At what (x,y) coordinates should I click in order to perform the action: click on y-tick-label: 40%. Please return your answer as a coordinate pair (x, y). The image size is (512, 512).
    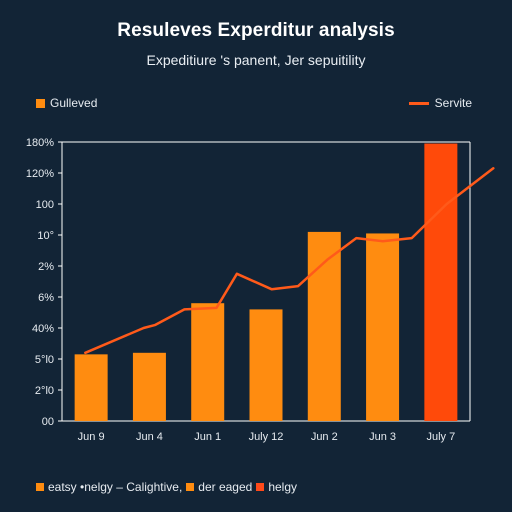
    Looking at the image, I should click on (43, 329).